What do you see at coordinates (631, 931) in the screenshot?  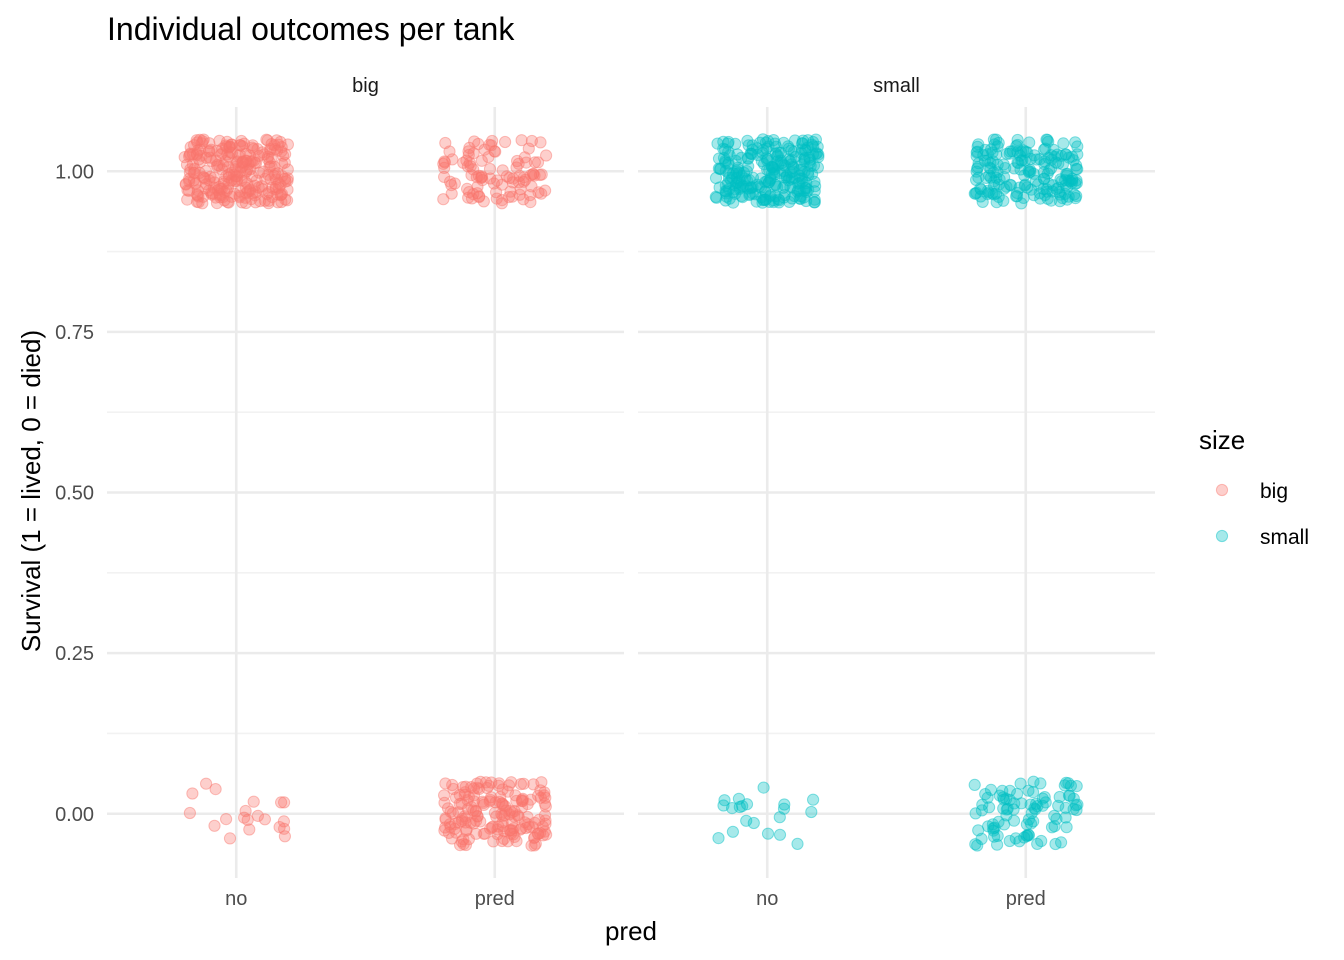 I see `x-axis-title: pred` at bounding box center [631, 931].